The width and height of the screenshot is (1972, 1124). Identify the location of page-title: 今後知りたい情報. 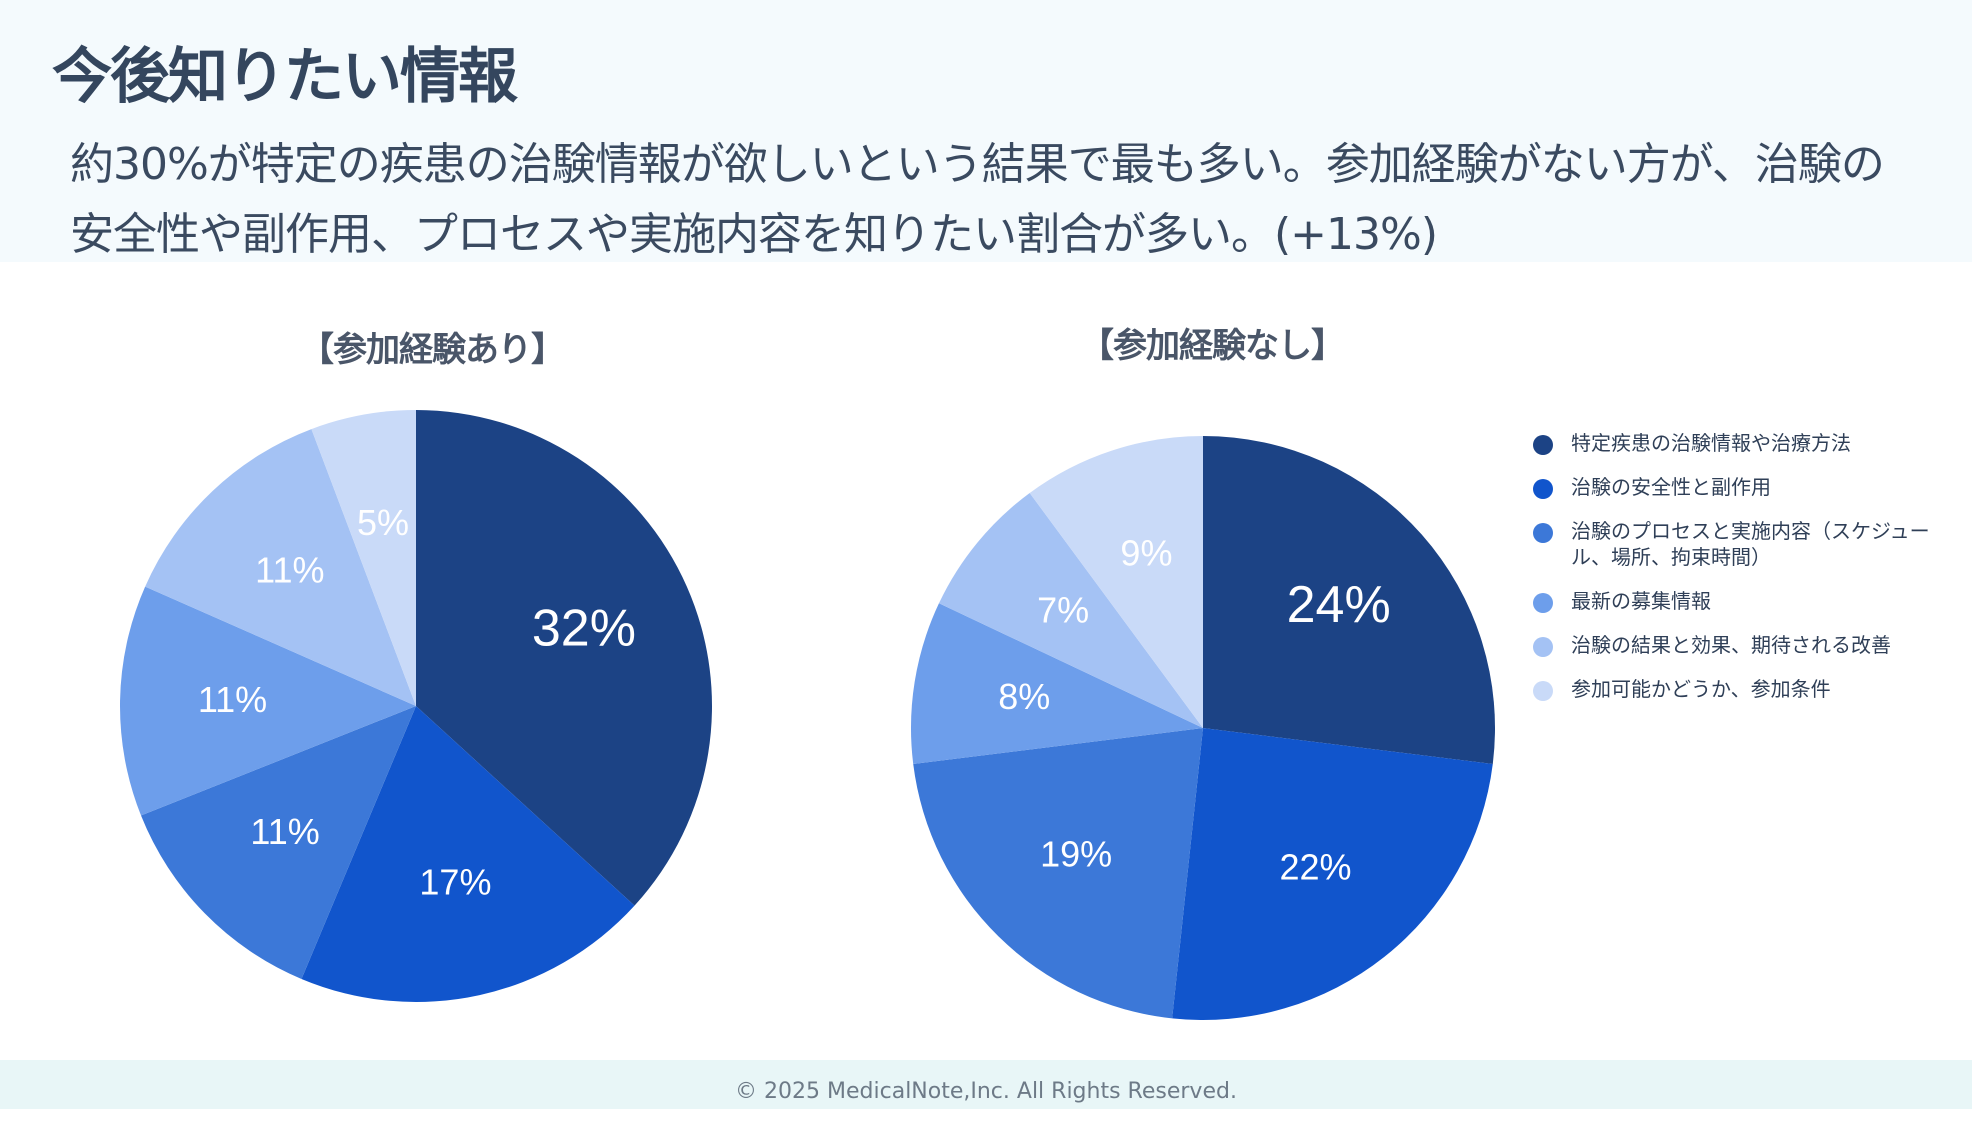
(285, 77).